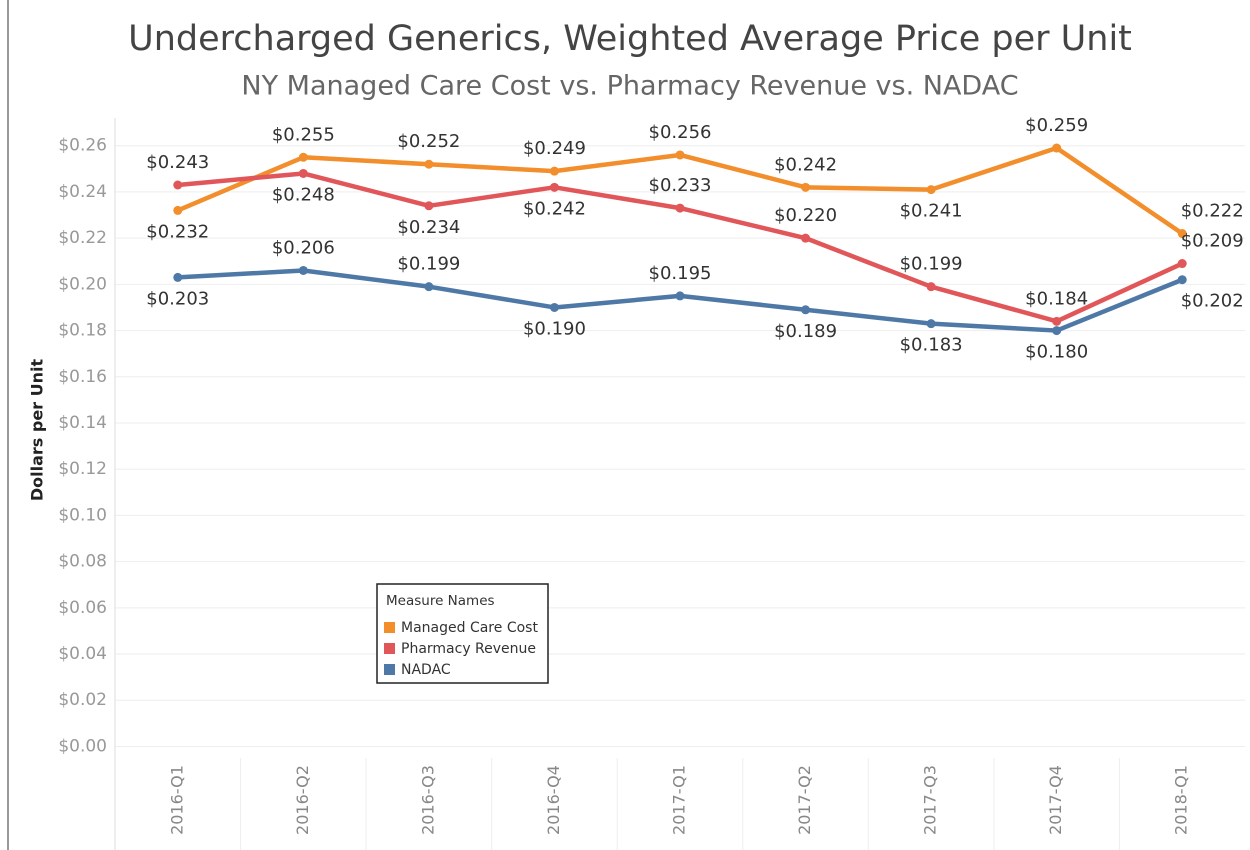 The height and width of the screenshot is (850, 1250). Describe the element at coordinates (1056, 352) in the screenshot. I see `data-label: $0.180` at that location.